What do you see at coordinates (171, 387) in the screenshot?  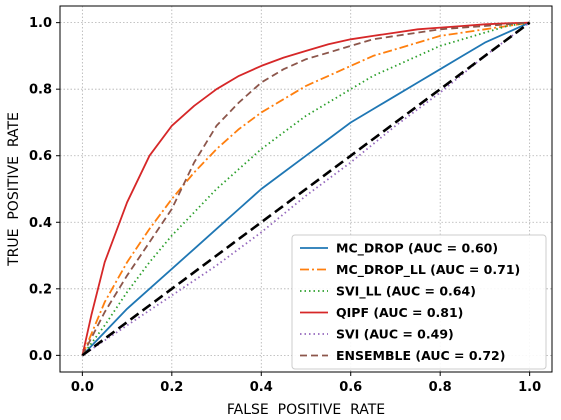 I see `x-tick-label: 0.2` at bounding box center [171, 387].